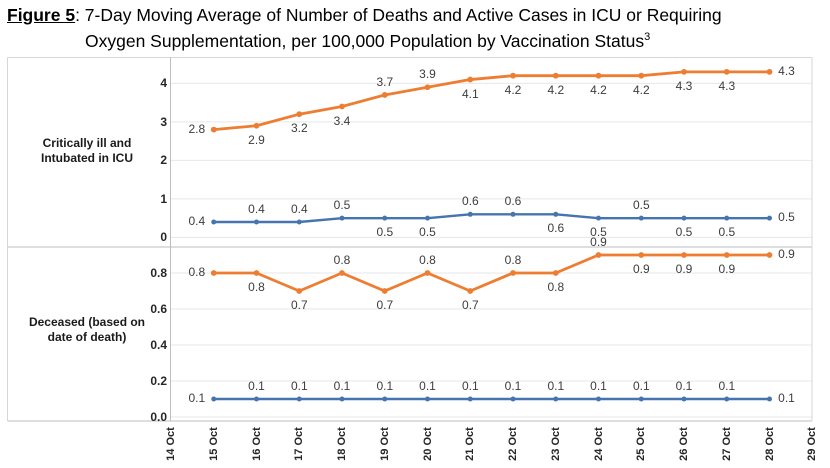 Image resolution: width=830 pixels, height=468 pixels. I want to click on x-tick-label: 29 Oct, so click(812, 444).